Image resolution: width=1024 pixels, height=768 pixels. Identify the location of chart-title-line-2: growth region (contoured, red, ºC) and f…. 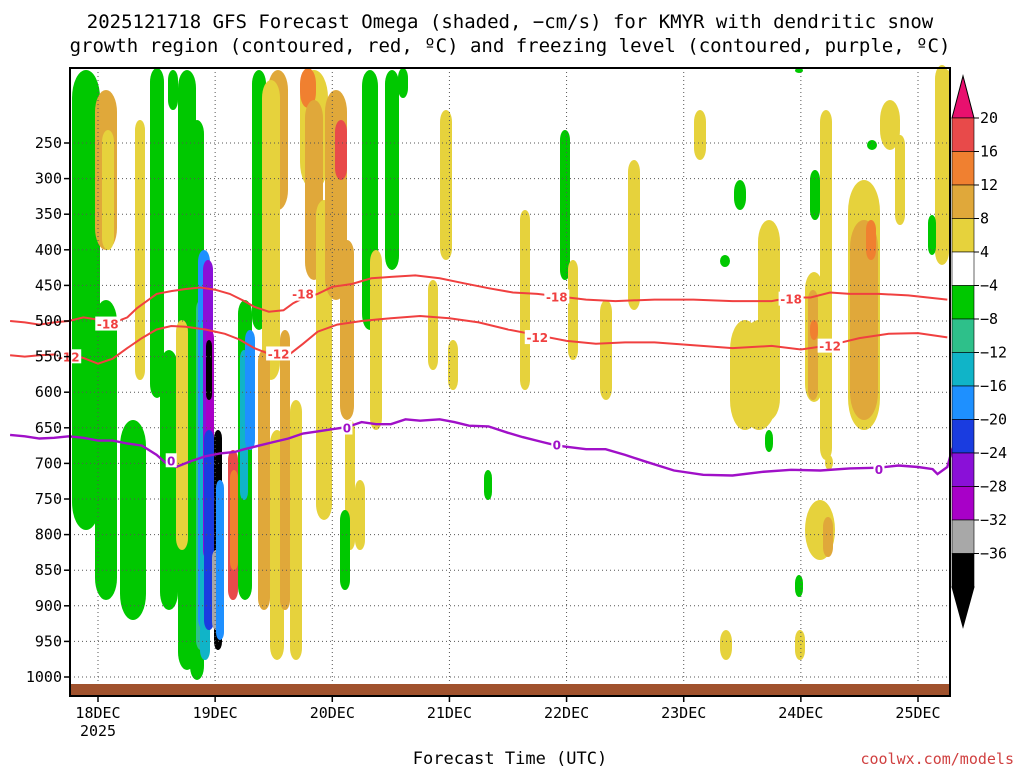
(510, 46).